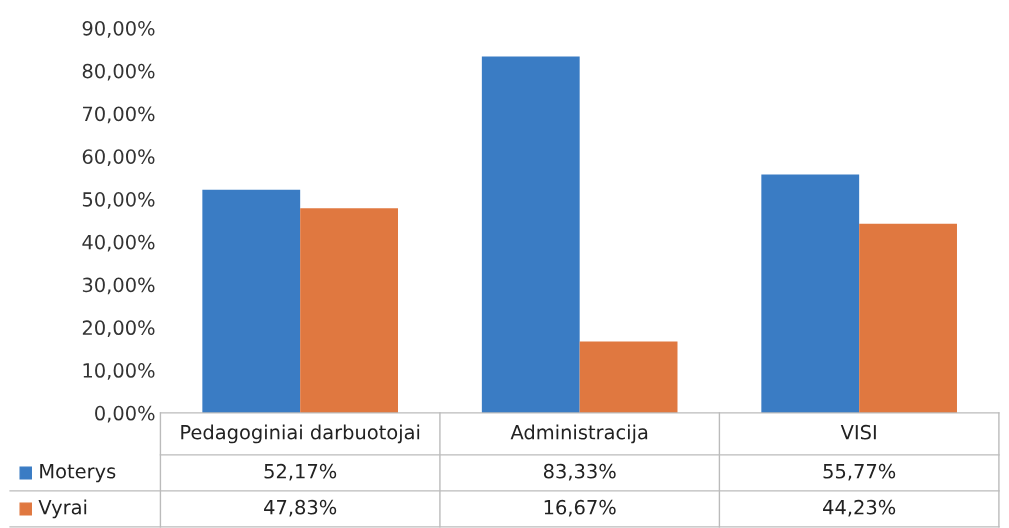 This screenshot has height=528, width=1009. I want to click on data-label: 55,77%, so click(859, 472).